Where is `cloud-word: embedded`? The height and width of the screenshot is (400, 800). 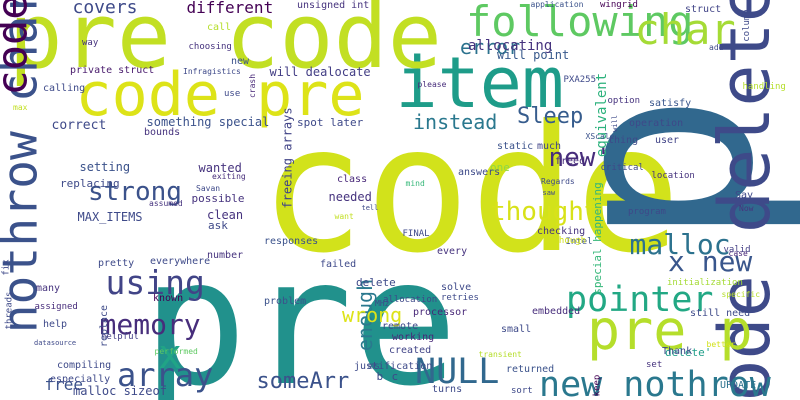
cloud-word: embedded is located at coordinates (556, 311).